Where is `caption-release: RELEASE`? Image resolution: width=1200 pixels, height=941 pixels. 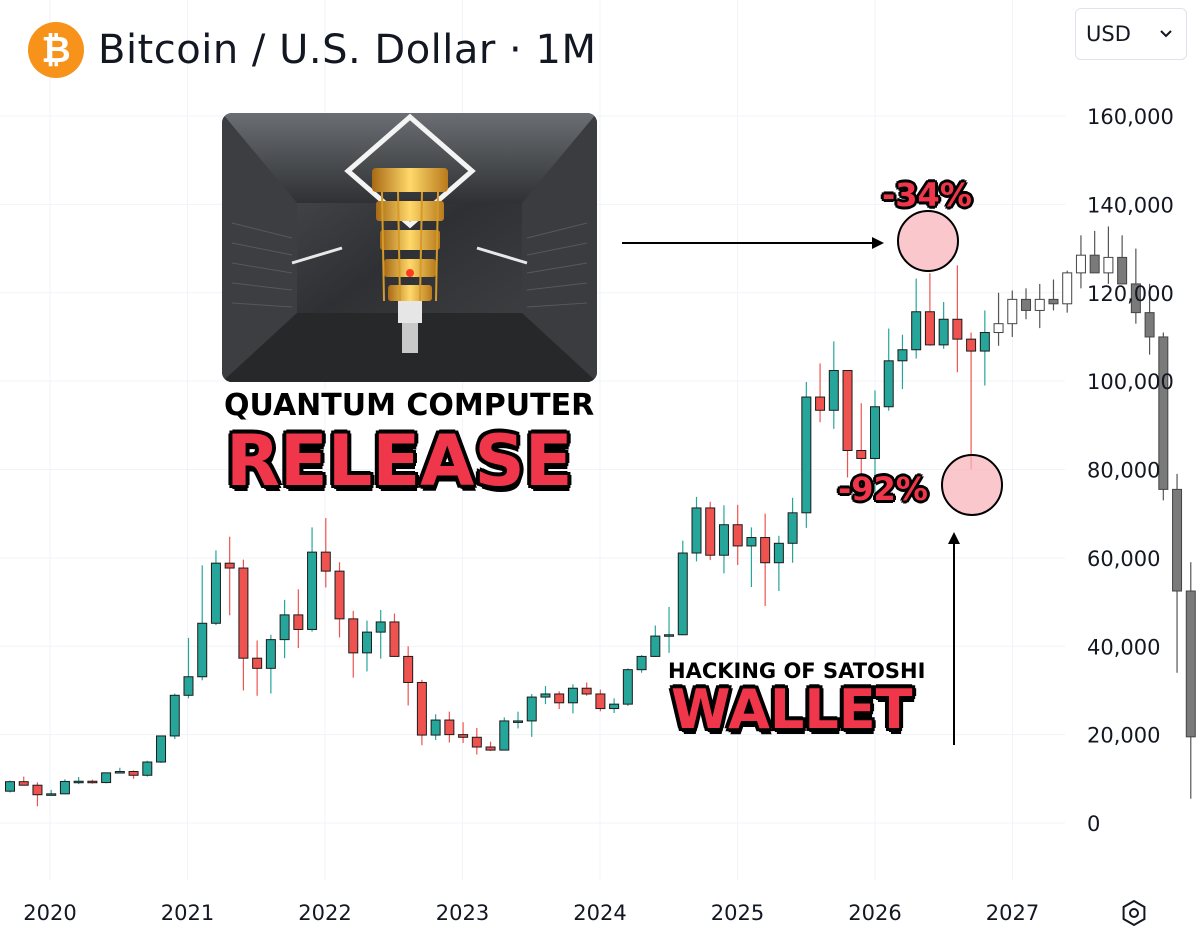 caption-release: RELEASE is located at coordinates (399, 461).